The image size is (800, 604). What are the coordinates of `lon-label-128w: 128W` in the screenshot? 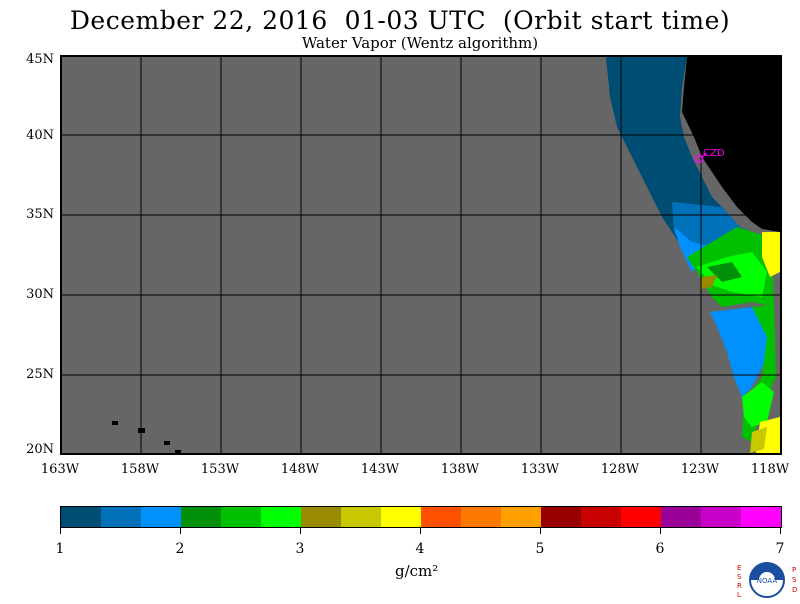 It's located at (620, 469).